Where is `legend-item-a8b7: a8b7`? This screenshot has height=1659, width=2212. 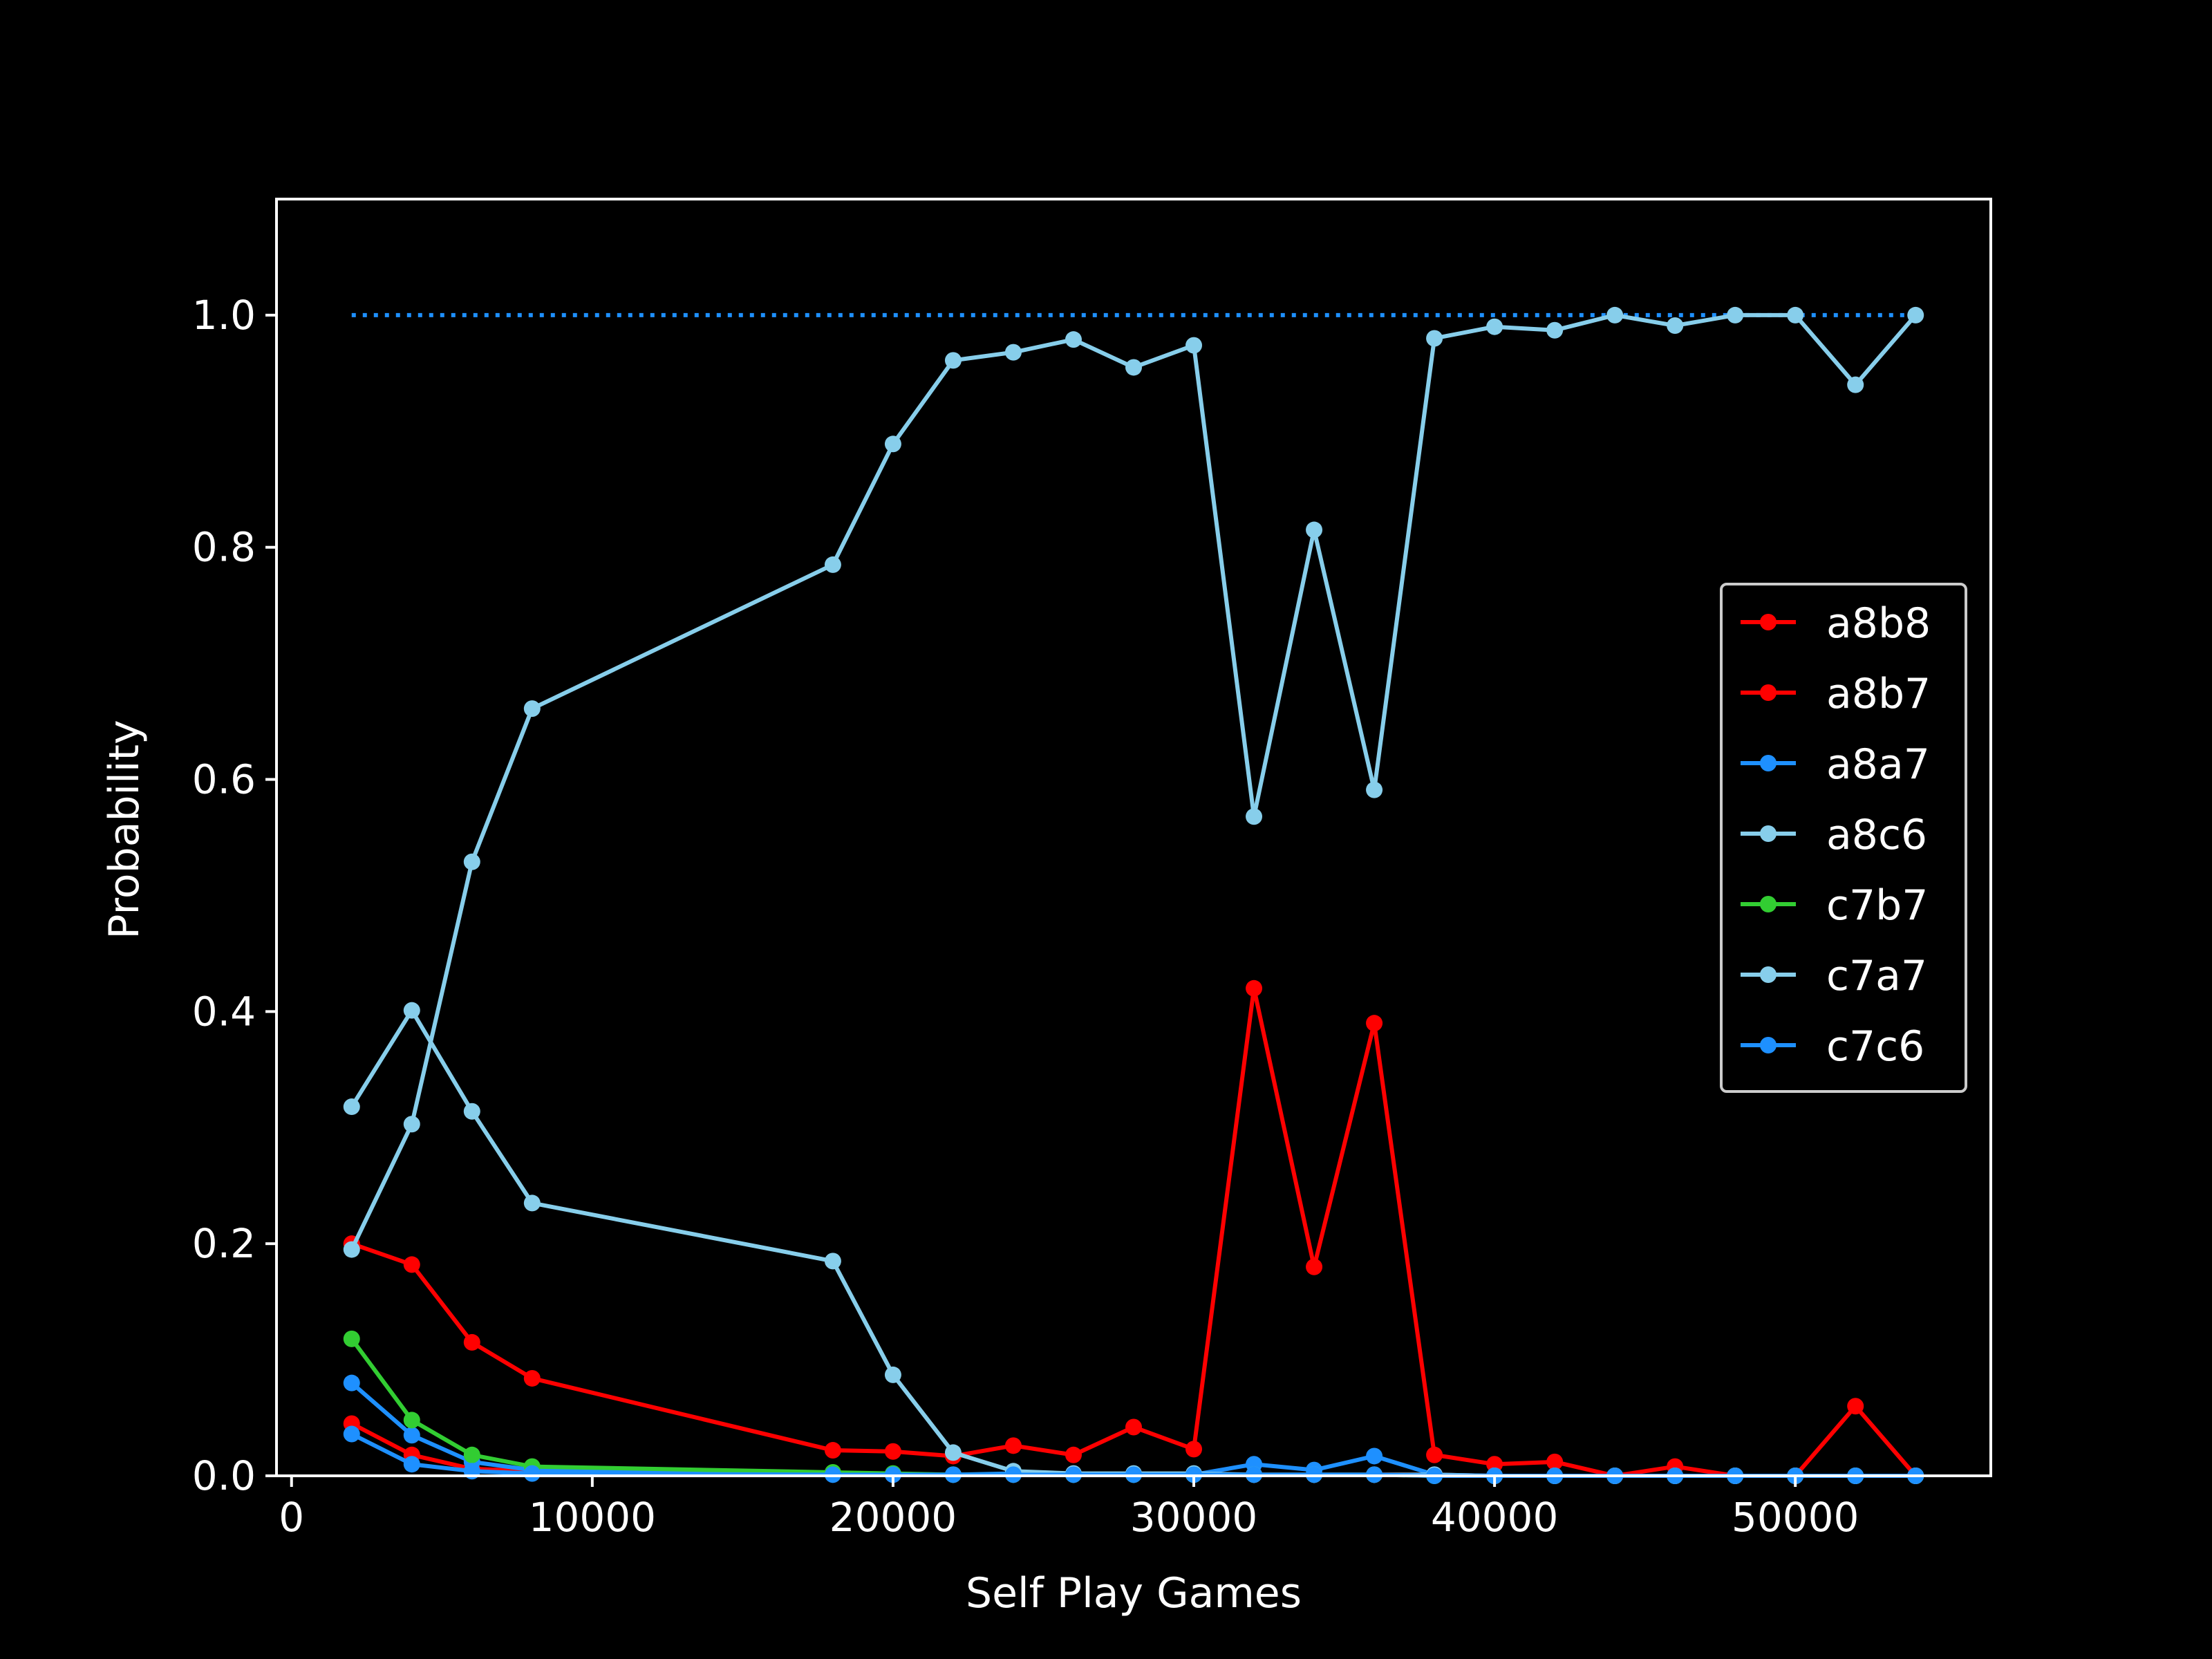
legend-item-a8b7: a8b7 is located at coordinates (1836, 694).